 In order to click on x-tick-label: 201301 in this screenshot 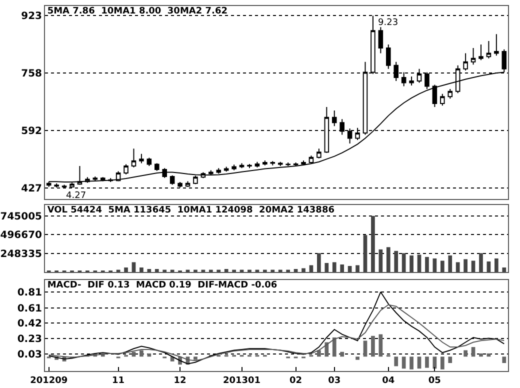, I will do `click(241, 381)`.